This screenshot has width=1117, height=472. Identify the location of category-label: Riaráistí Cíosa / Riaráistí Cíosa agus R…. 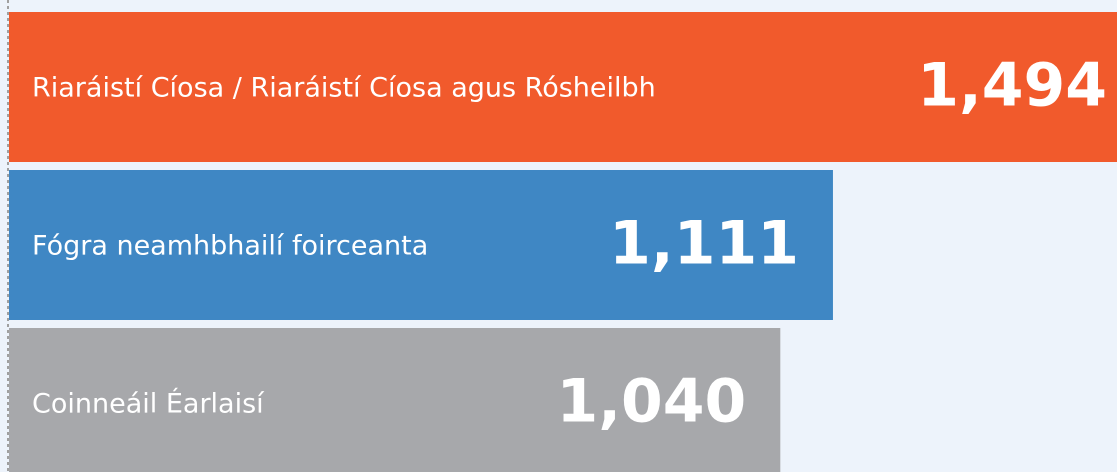
(344, 88).